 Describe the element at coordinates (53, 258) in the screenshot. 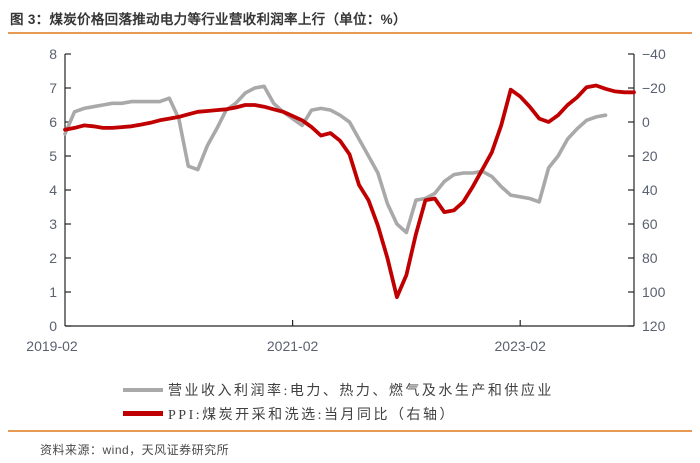

I see `y-axis-left-tick-label: 2` at that location.